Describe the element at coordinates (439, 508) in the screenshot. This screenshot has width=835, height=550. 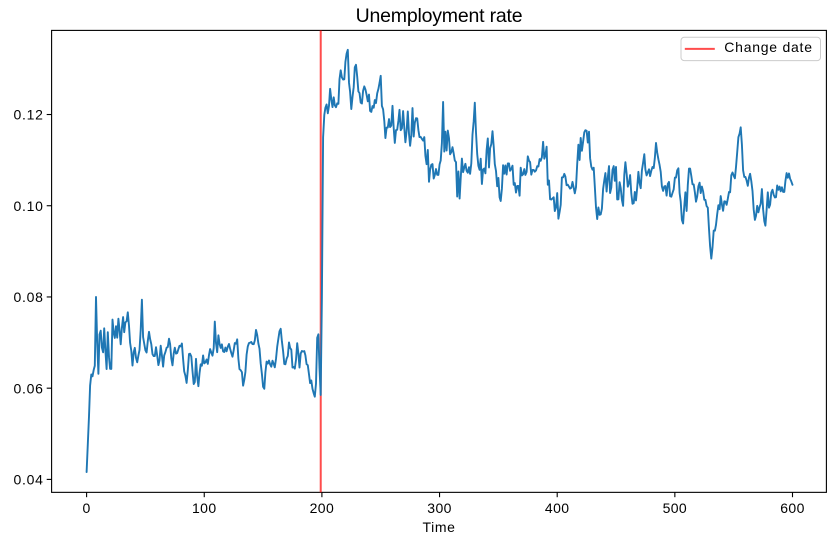
I see `svg-text: 300` at that location.